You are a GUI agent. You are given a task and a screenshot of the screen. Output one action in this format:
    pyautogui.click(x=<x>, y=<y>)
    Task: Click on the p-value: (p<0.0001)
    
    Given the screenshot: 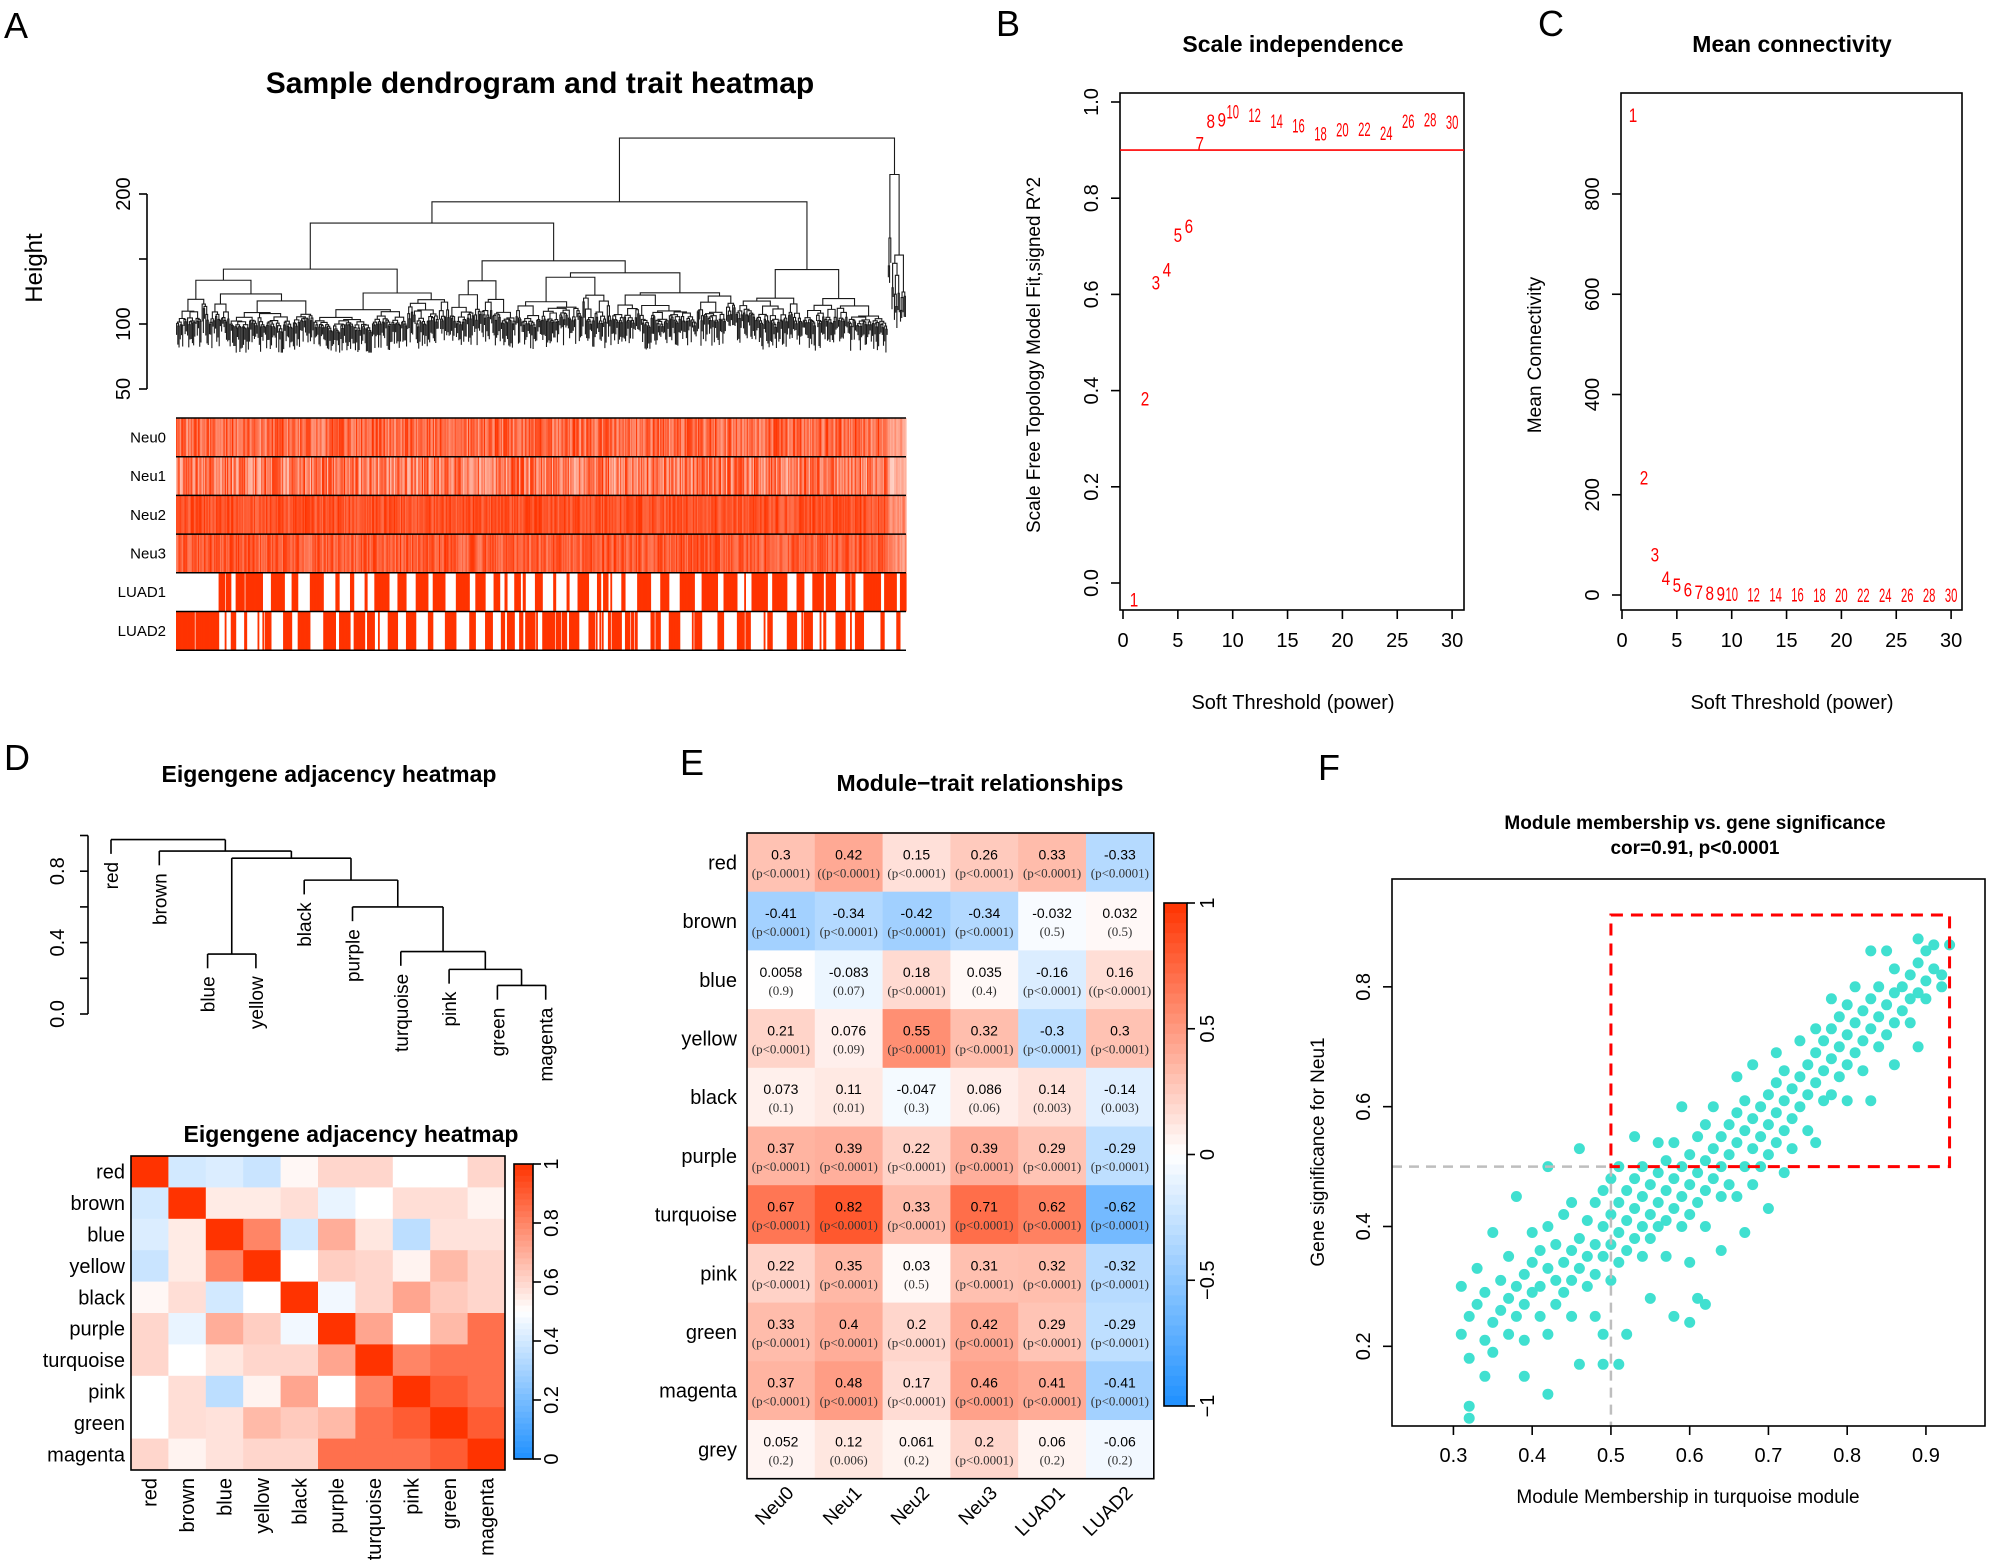 What is the action you would take?
    pyautogui.click(x=916, y=931)
    